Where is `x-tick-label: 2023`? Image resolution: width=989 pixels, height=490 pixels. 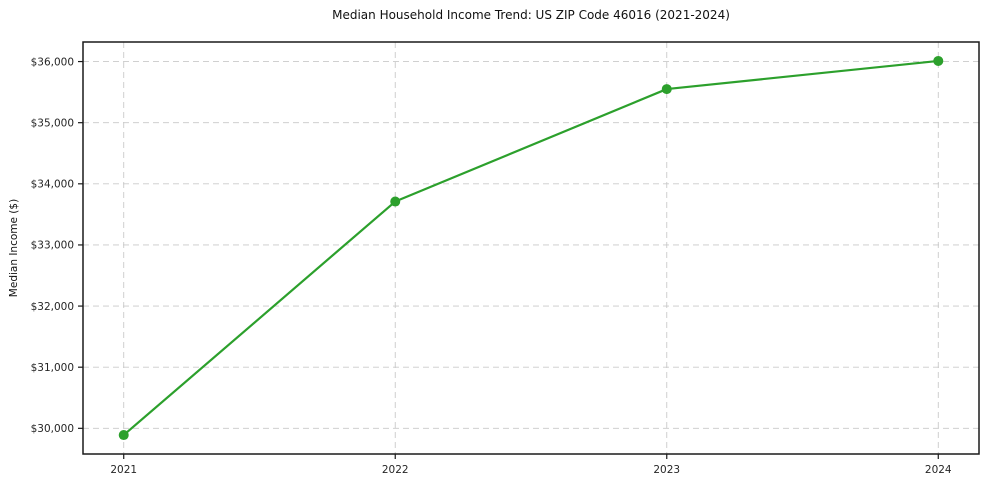
x-tick-label: 2023 is located at coordinates (666, 470).